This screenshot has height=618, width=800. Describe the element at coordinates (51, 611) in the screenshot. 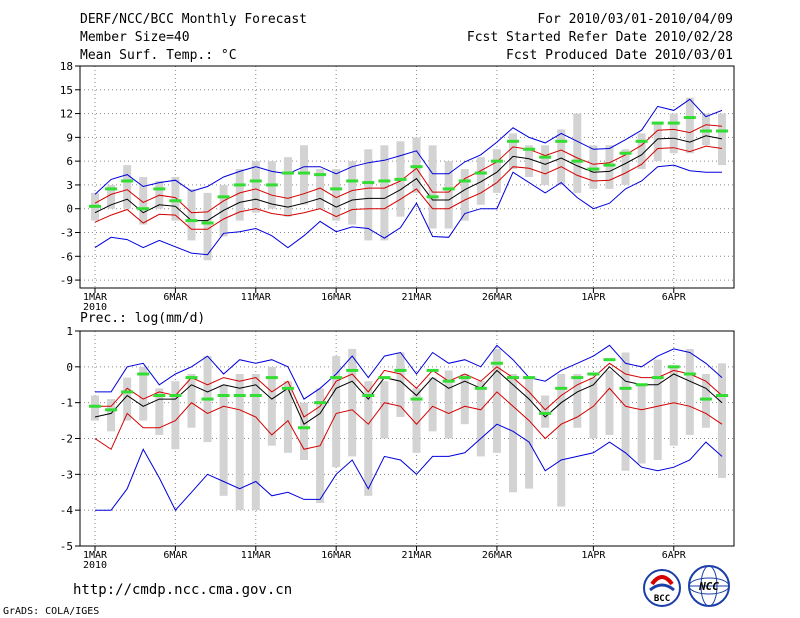

I see `grads-credit: GrADS: COLA/IGES` at that location.